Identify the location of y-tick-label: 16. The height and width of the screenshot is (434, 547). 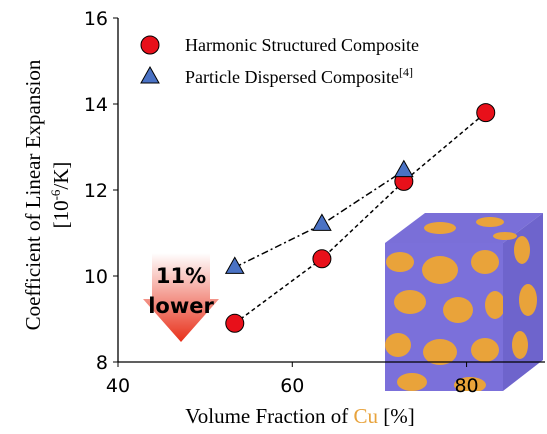
(96, 19).